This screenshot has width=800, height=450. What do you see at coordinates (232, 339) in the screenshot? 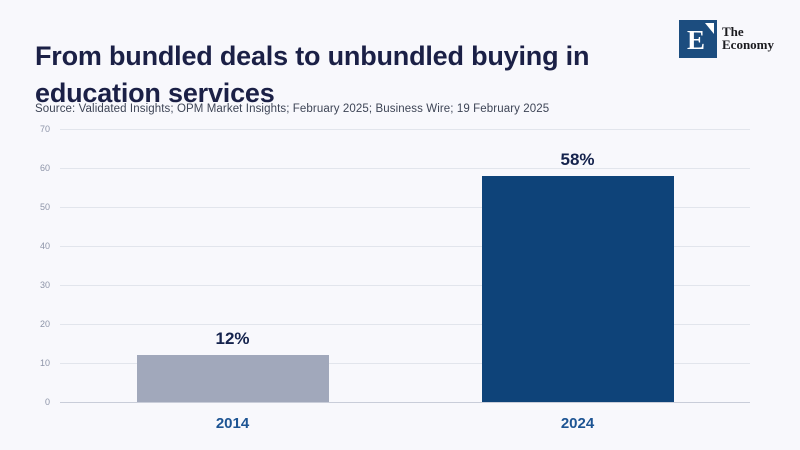
I see `value-label-2014: 12%` at bounding box center [232, 339].